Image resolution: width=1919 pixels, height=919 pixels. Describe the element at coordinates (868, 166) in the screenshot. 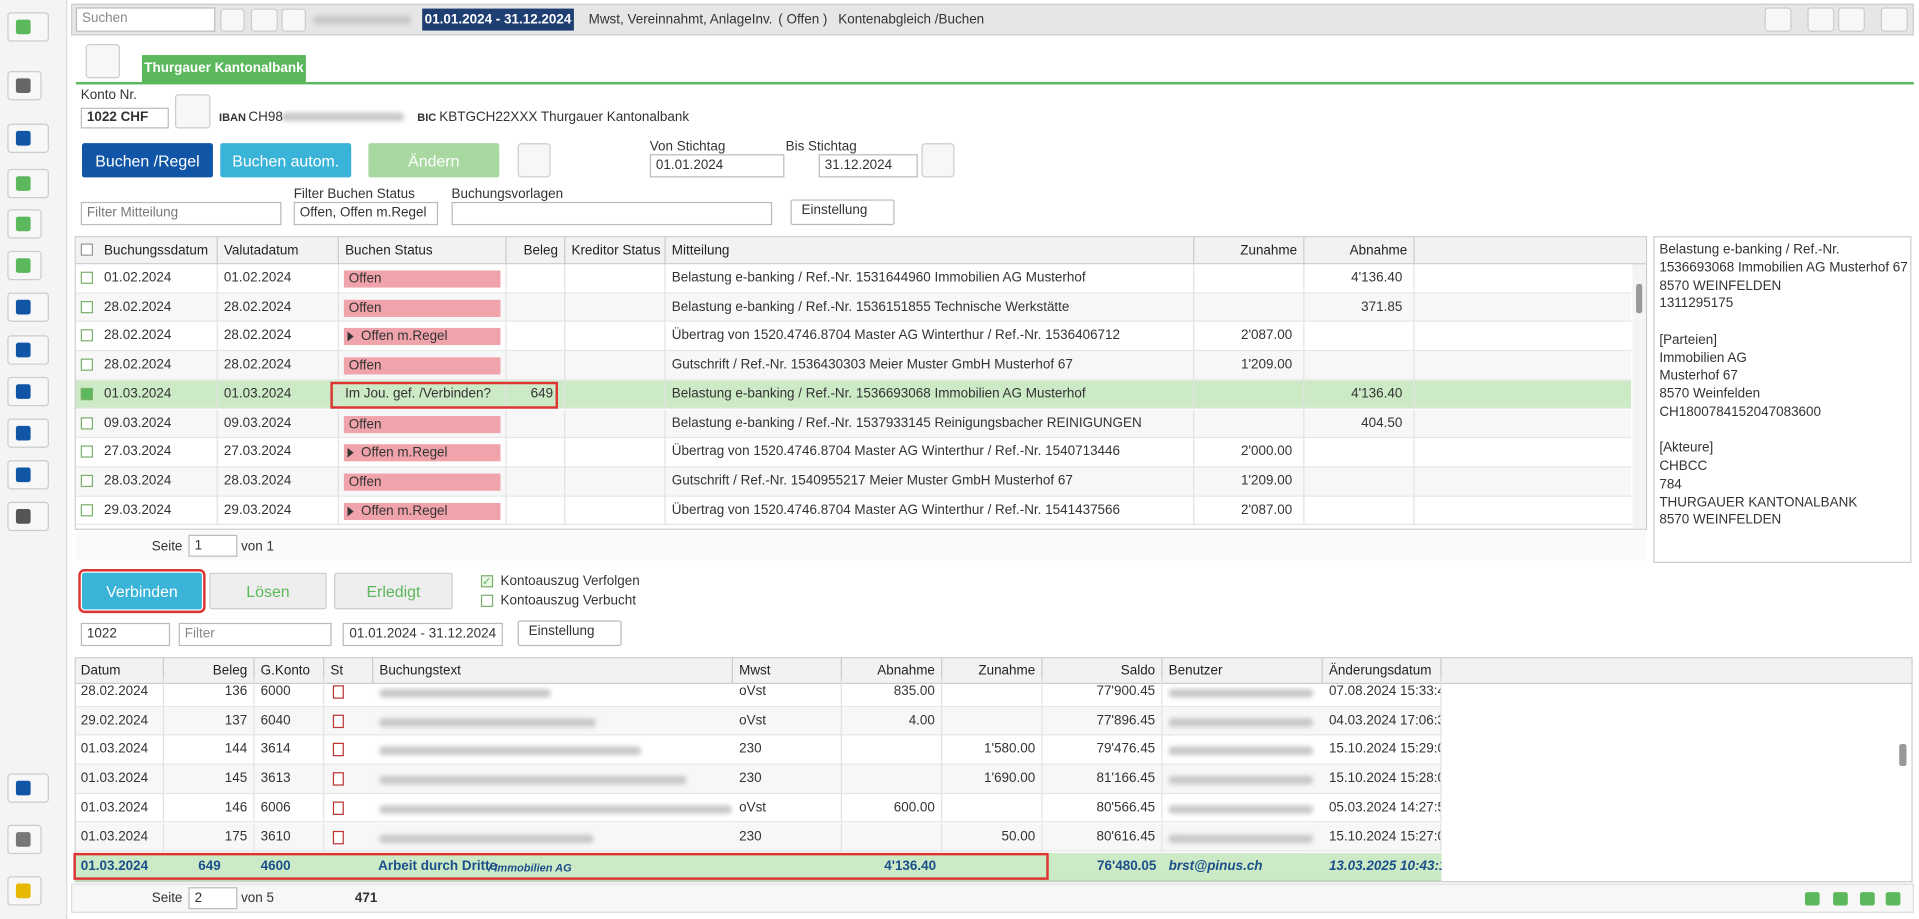

I see `bis-input: 31.12.2024` at that location.